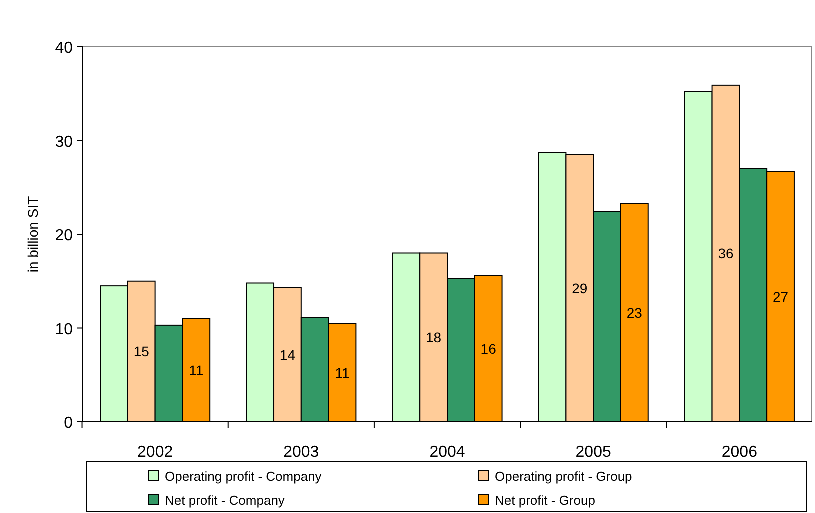  Describe the element at coordinates (545, 500) in the screenshot. I see `legend-label: Net profit - Group` at that location.